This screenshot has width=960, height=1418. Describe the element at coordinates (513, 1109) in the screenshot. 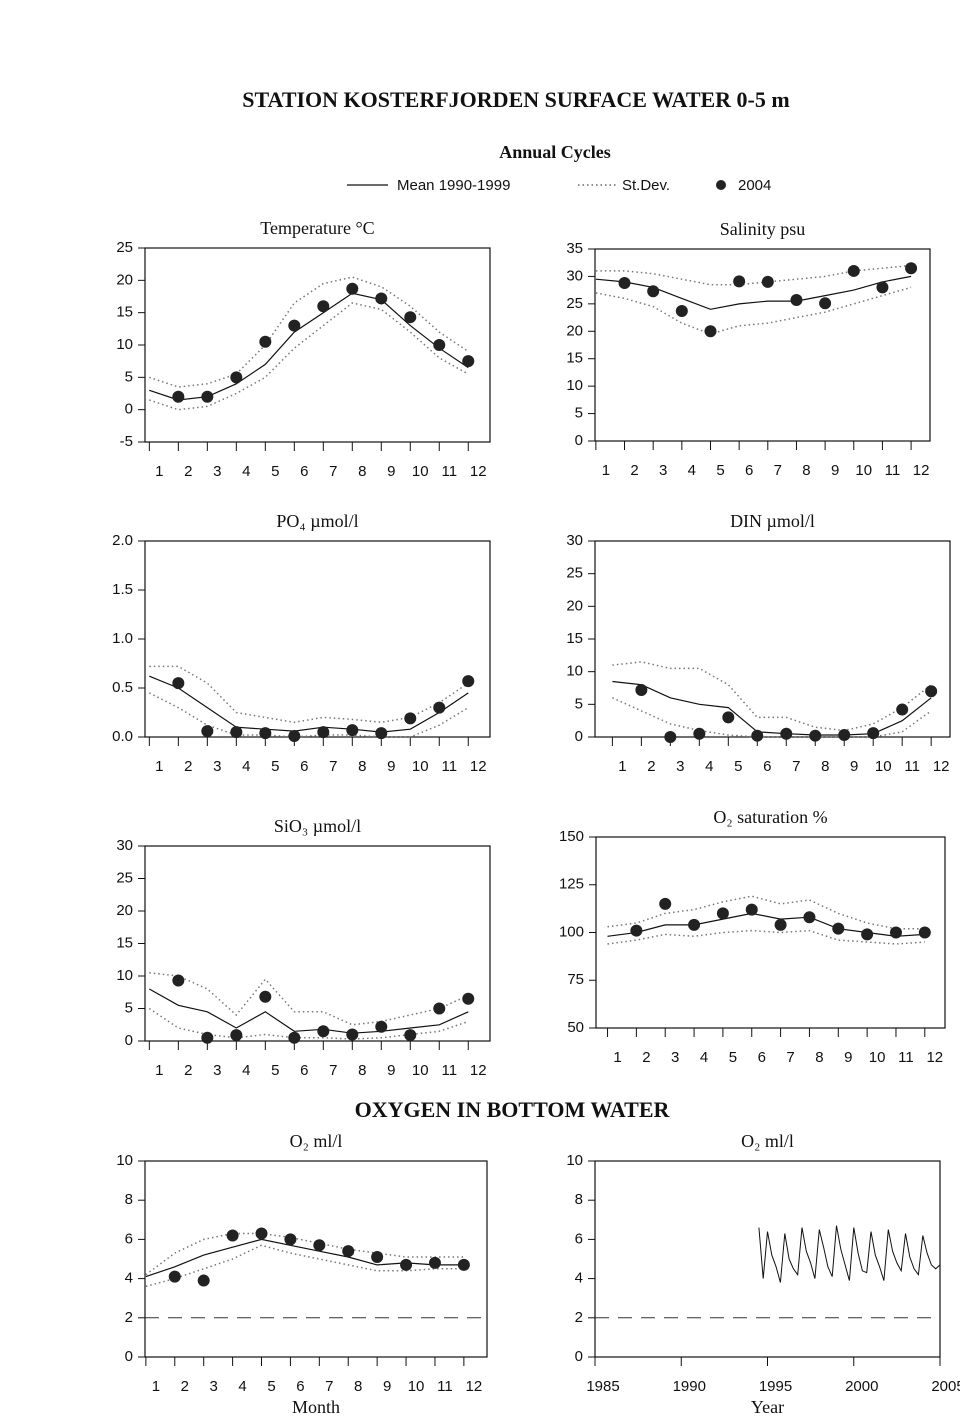

I see `section-title: OXYGEN IN BOTTOM WATER` at that location.